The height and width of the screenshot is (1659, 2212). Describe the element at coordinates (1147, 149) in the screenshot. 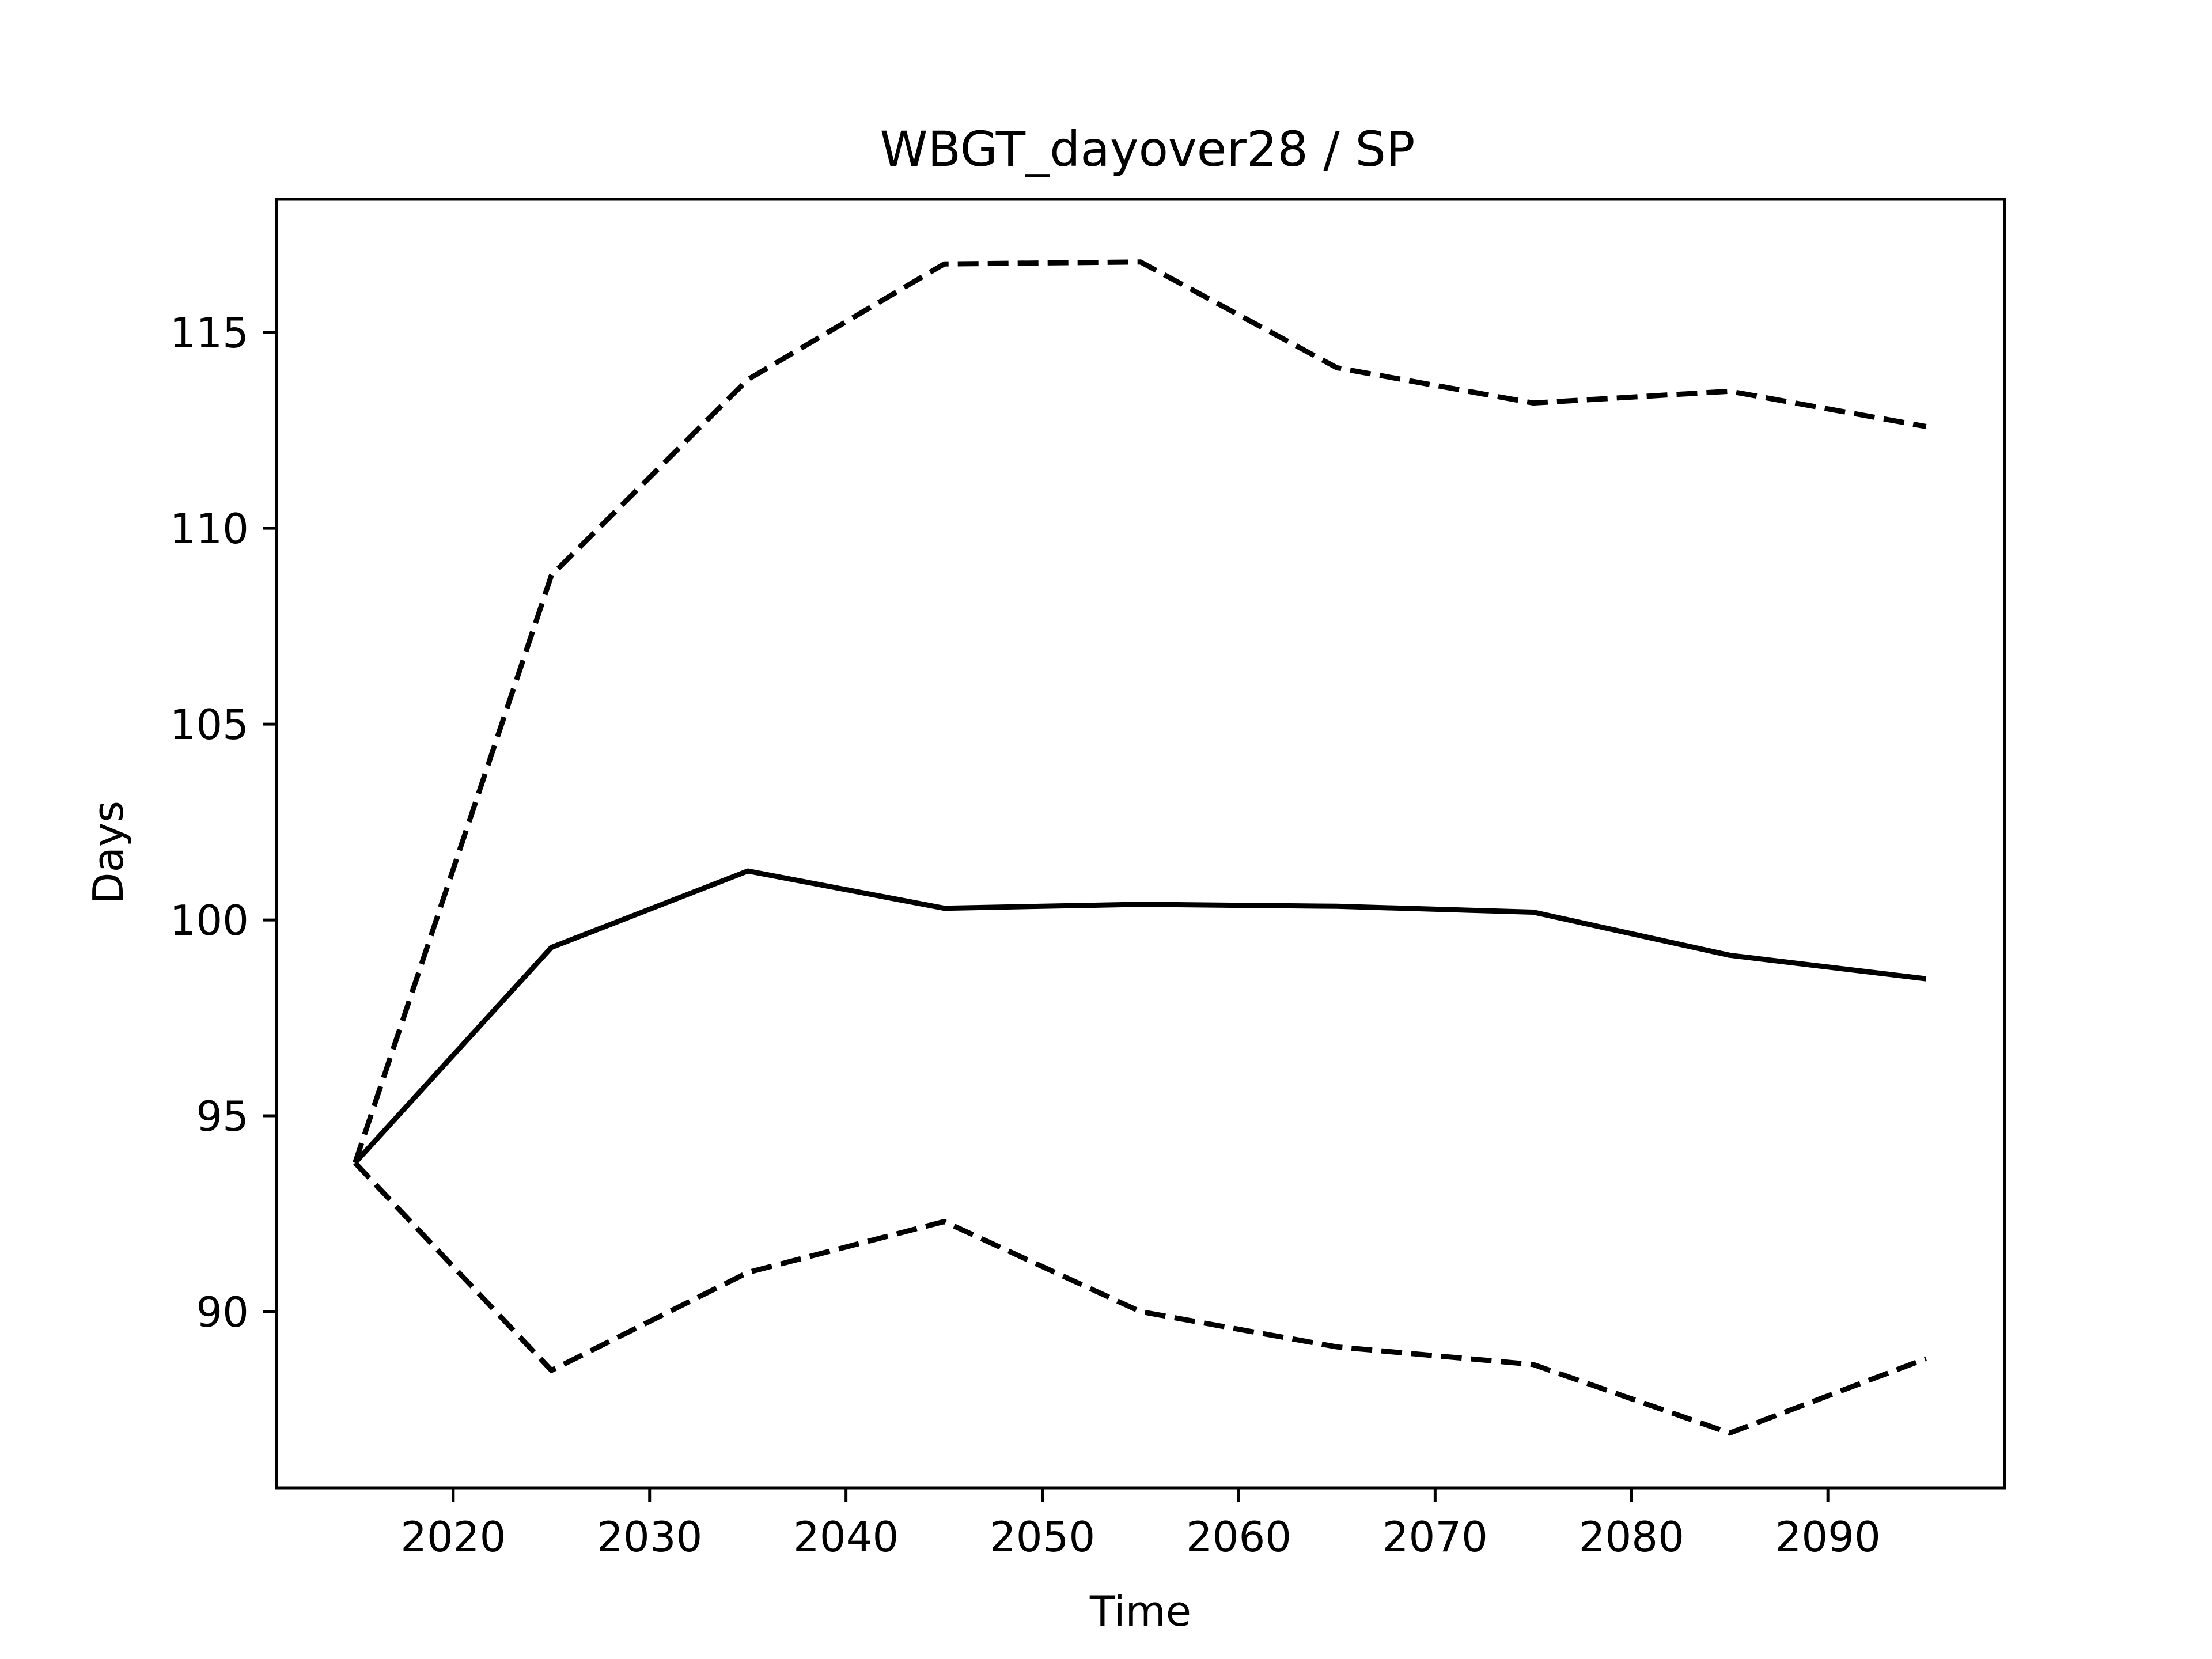

I see `chart-title: WBGT_dayover28 / SP` at that location.